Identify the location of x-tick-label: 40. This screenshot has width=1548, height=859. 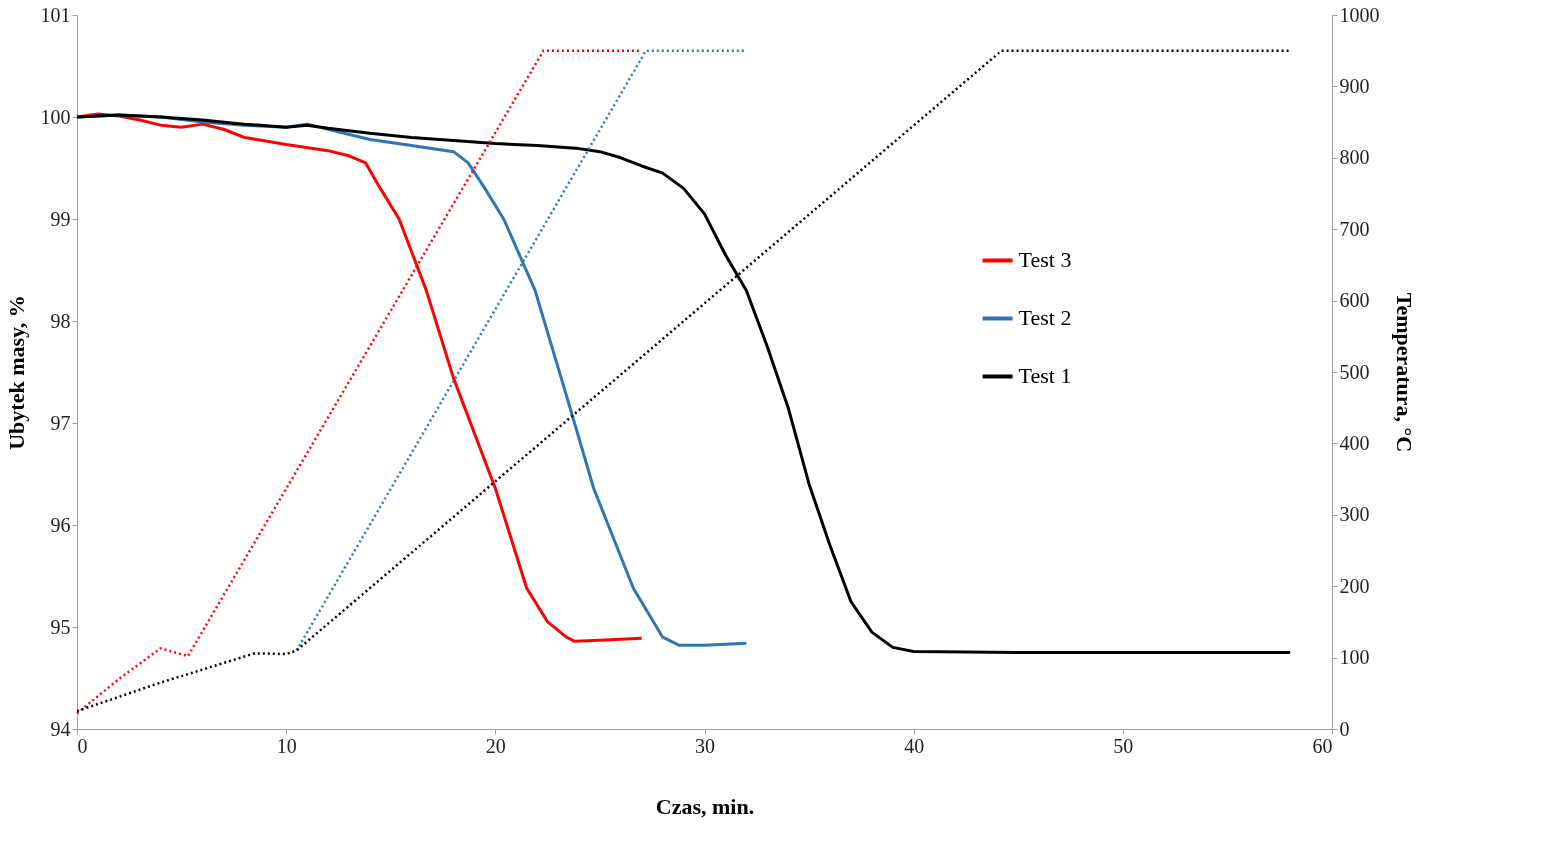
(914, 745).